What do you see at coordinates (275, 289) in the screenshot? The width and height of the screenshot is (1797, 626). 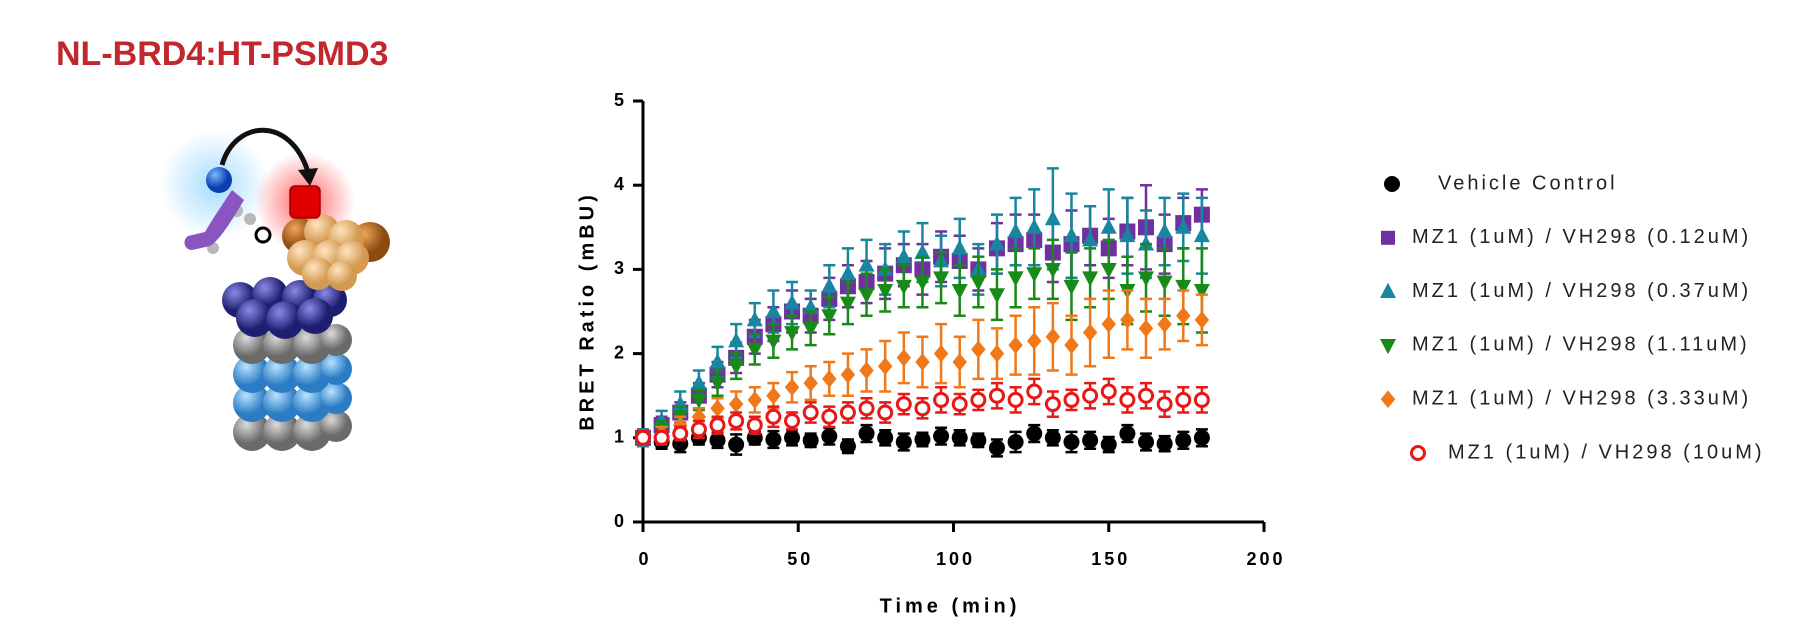 I see `illustration` at bounding box center [275, 289].